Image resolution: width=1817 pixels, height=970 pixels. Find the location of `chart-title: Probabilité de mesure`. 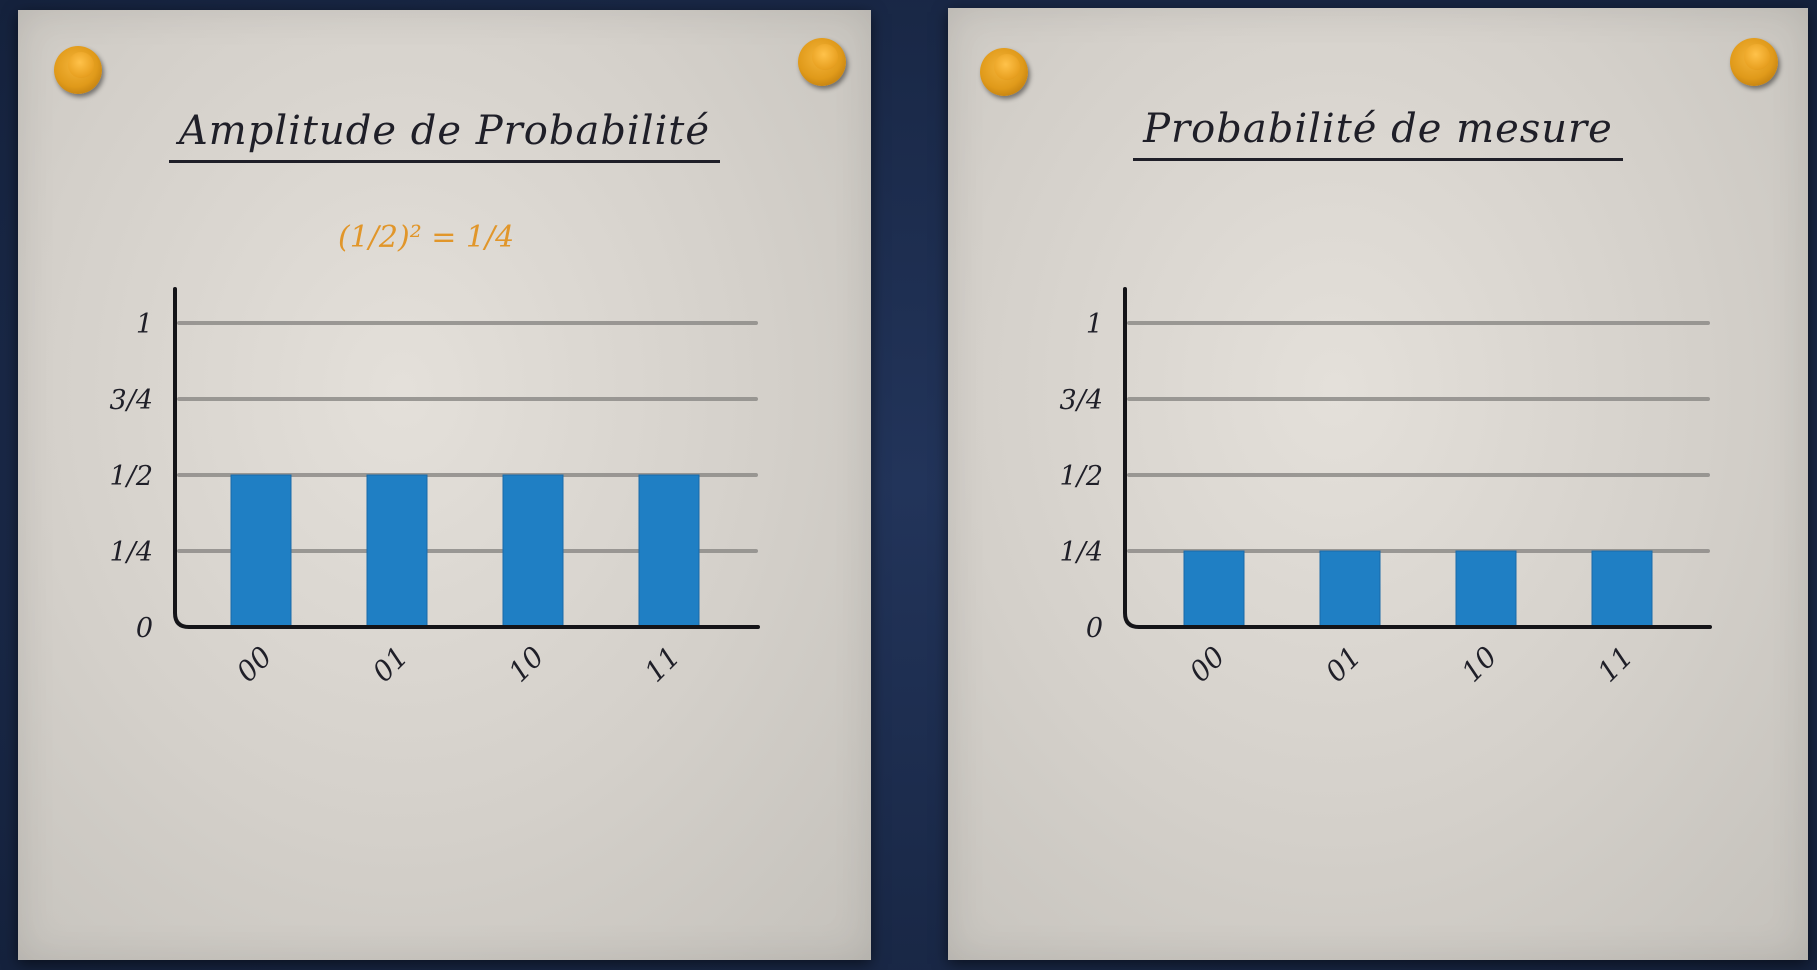

chart-title: Probabilité de mesure is located at coordinates (1378, 133).